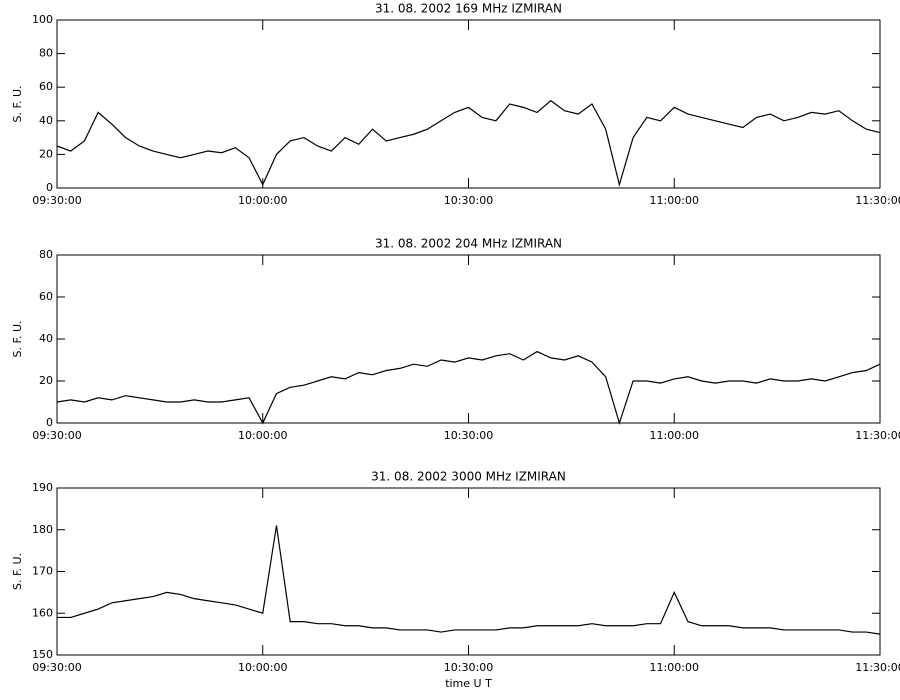  Describe the element at coordinates (42, 19) in the screenshot. I see `y-tick-label: 100` at that location.